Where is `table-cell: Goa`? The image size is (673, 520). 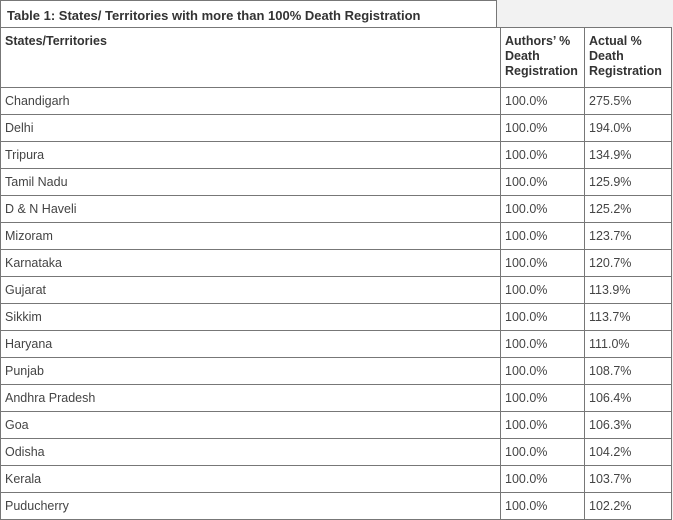 table-cell: Goa is located at coordinates (250, 425).